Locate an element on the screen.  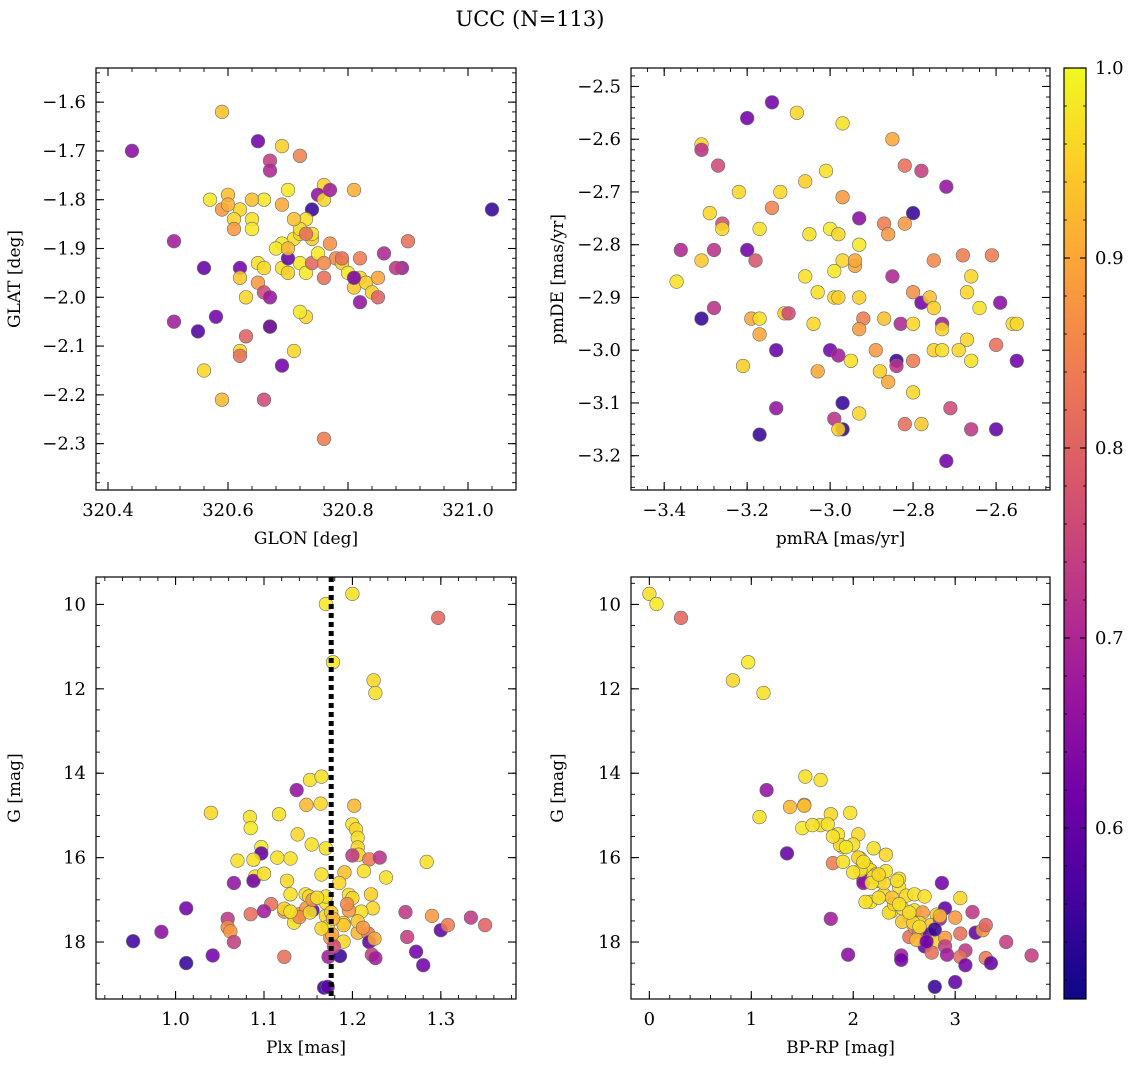
y-tick-label: 12 is located at coordinates (74, 689).